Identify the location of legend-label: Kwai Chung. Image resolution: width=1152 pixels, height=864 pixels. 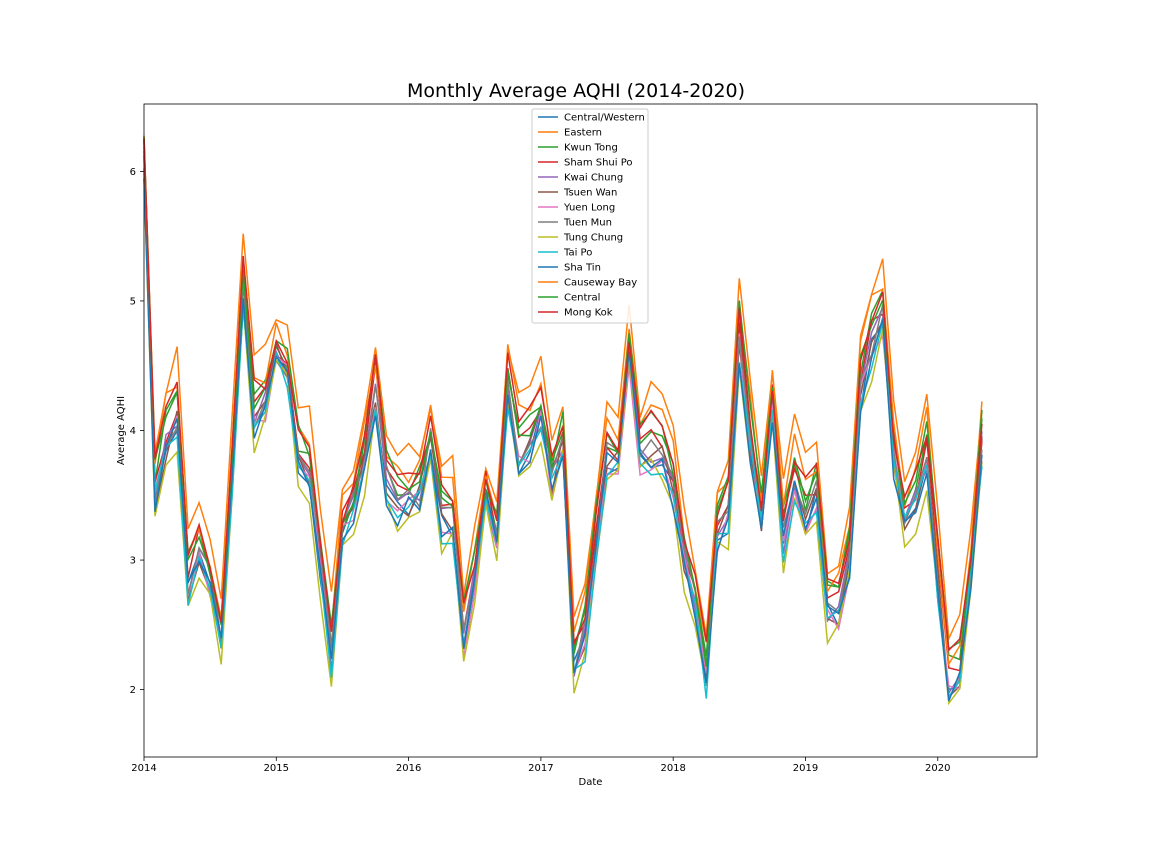
(593, 178).